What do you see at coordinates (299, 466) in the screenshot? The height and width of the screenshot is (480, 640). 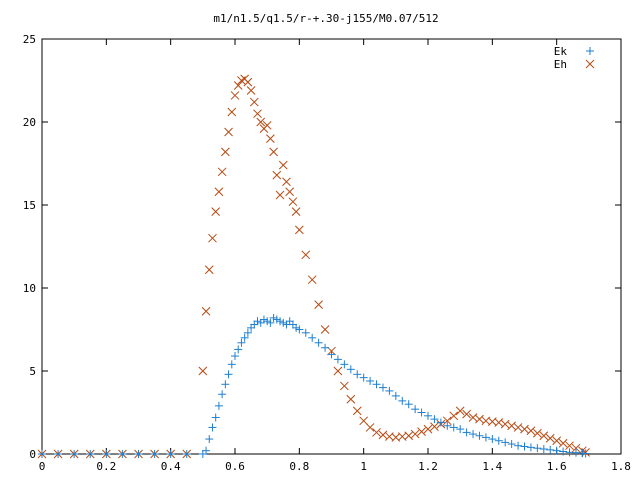 I see `x-tick-label: 0.8` at bounding box center [299, 466].